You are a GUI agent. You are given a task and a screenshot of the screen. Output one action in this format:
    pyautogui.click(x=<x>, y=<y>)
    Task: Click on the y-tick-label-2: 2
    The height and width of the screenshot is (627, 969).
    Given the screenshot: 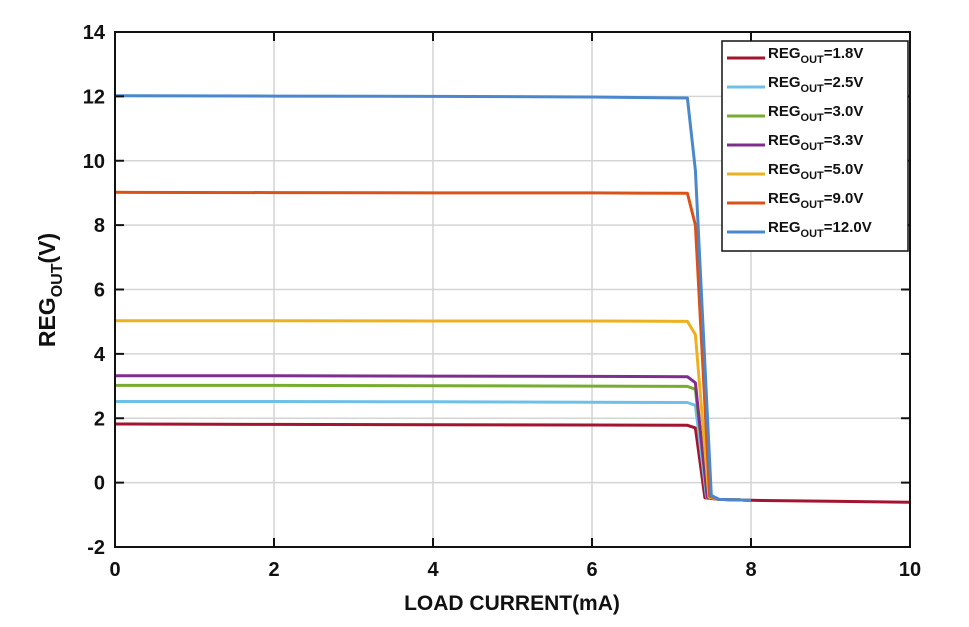 What is the action you would take?
    pyautogui.click(x=99, y=419)
    